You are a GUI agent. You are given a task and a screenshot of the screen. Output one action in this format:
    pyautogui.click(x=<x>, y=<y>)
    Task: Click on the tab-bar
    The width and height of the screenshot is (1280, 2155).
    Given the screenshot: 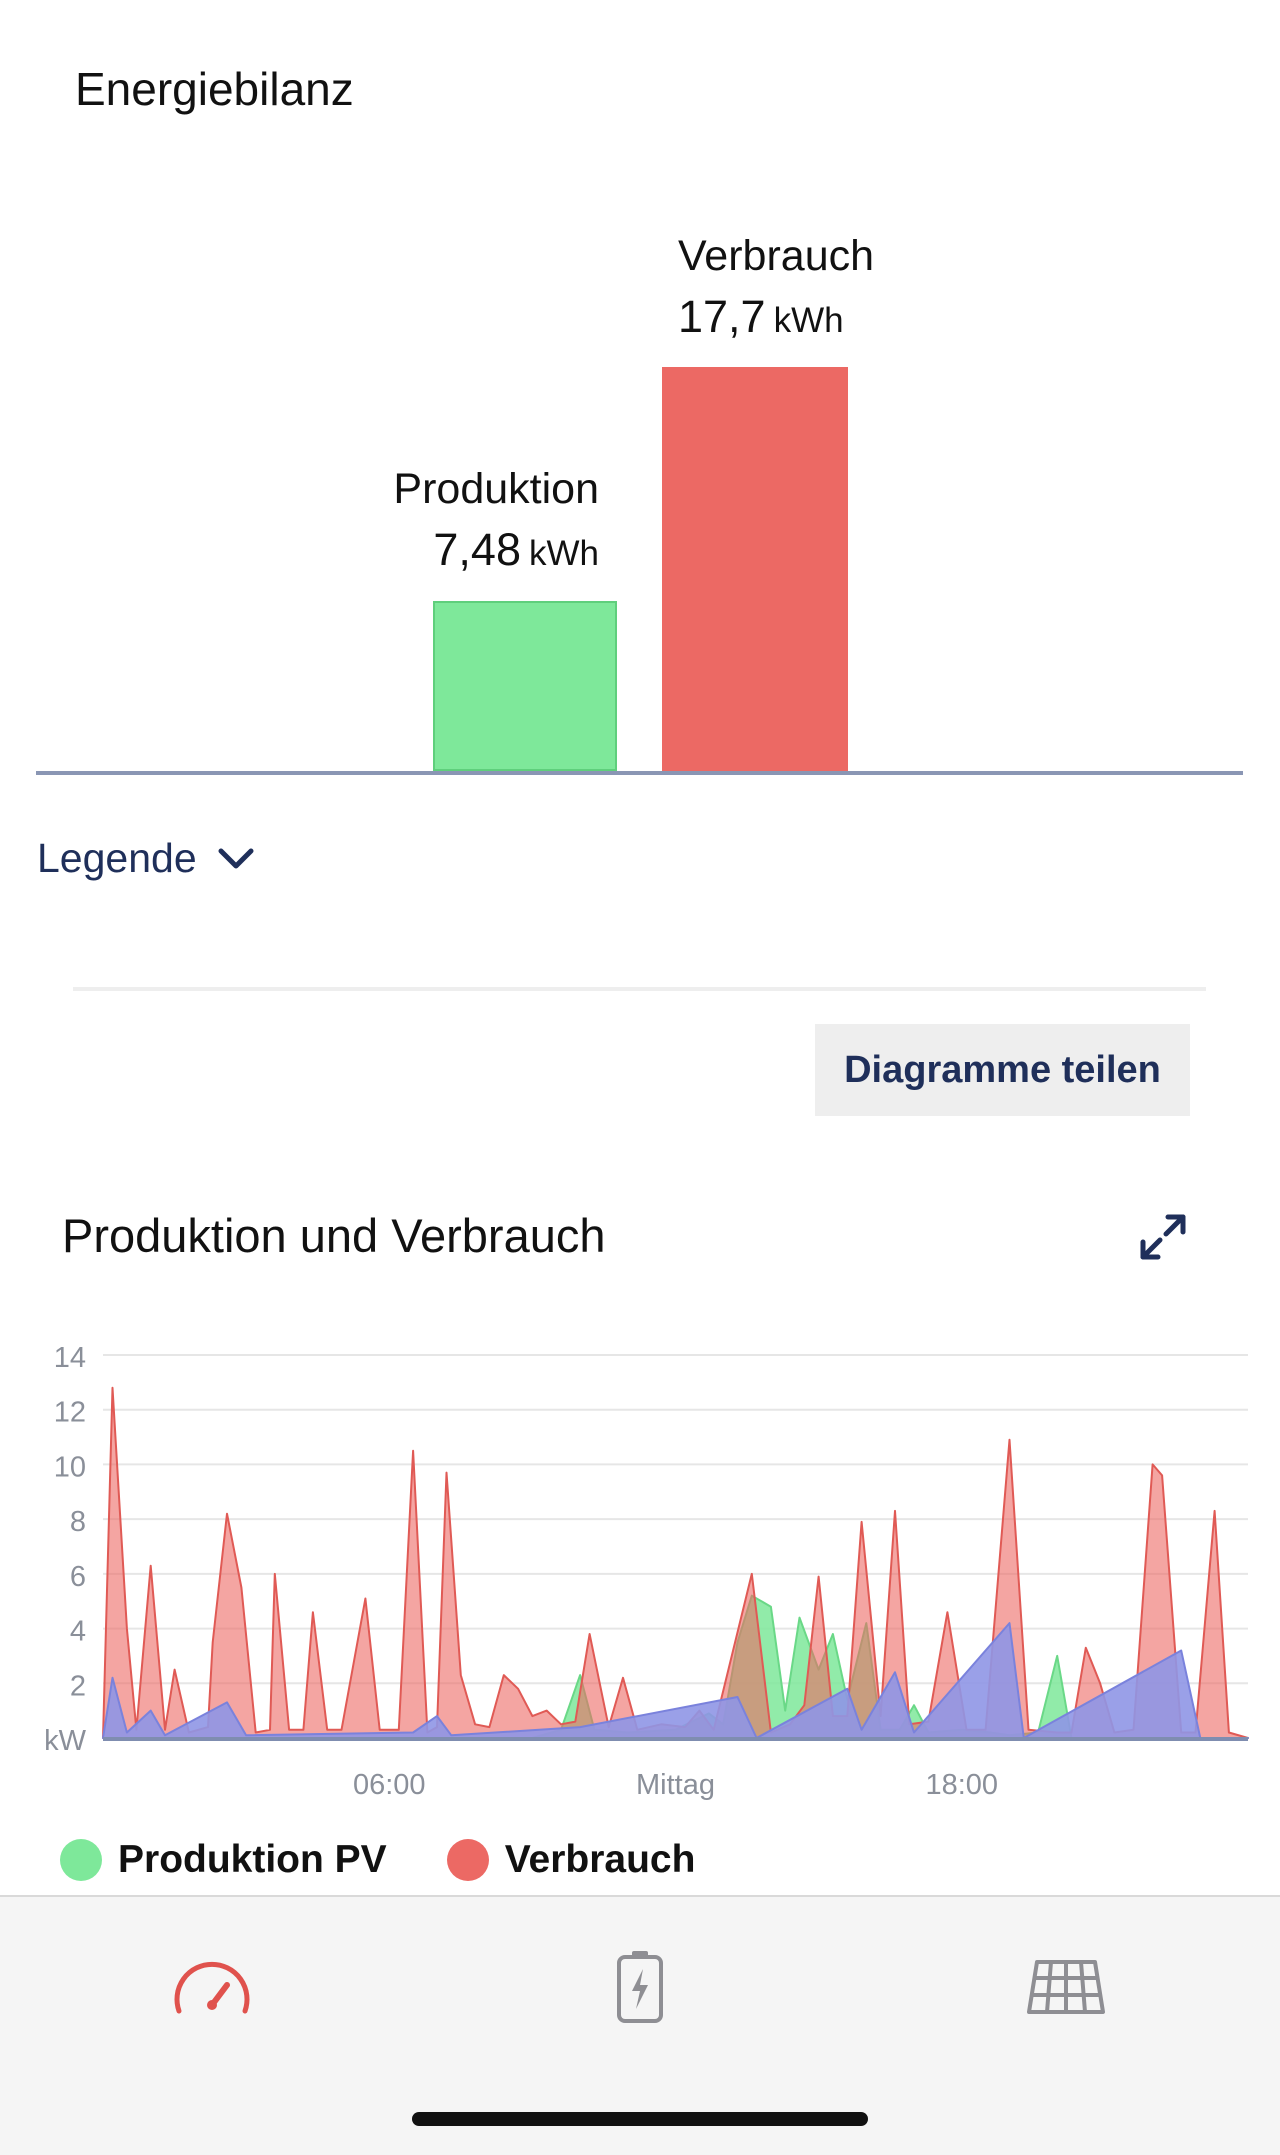 What is the action you would take?
    pyautogui.click(x=640, y=2025)
    